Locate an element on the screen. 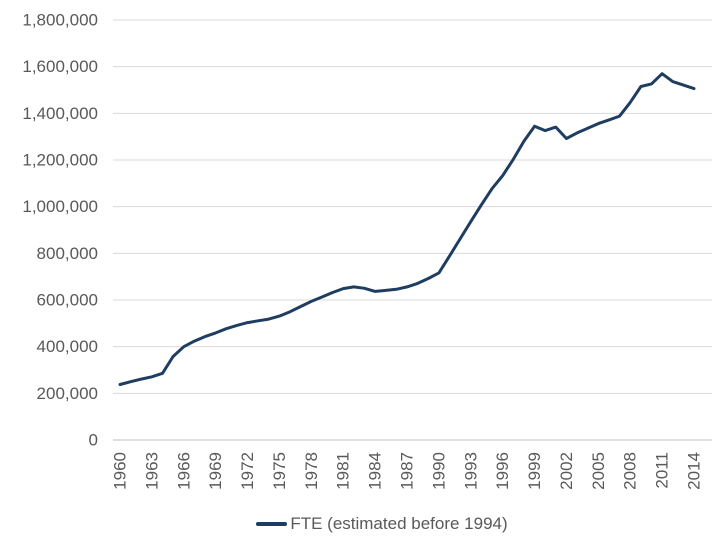 The image size is (720, 549). x-axis-tick-label: 2005 is located at coordinates (598, 471).